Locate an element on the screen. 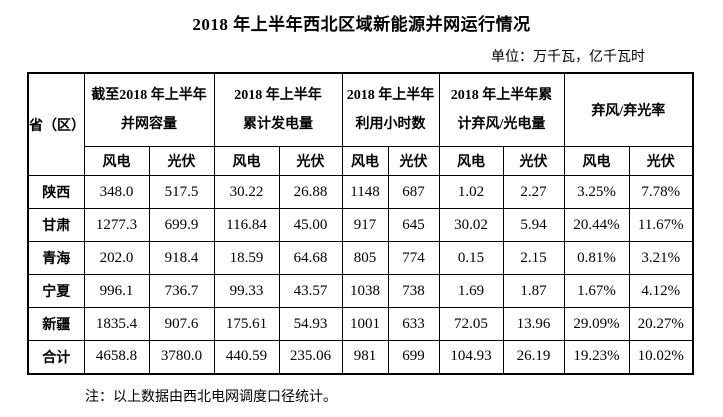  cell-value: 175.61 is located at coordinates (246, 324).